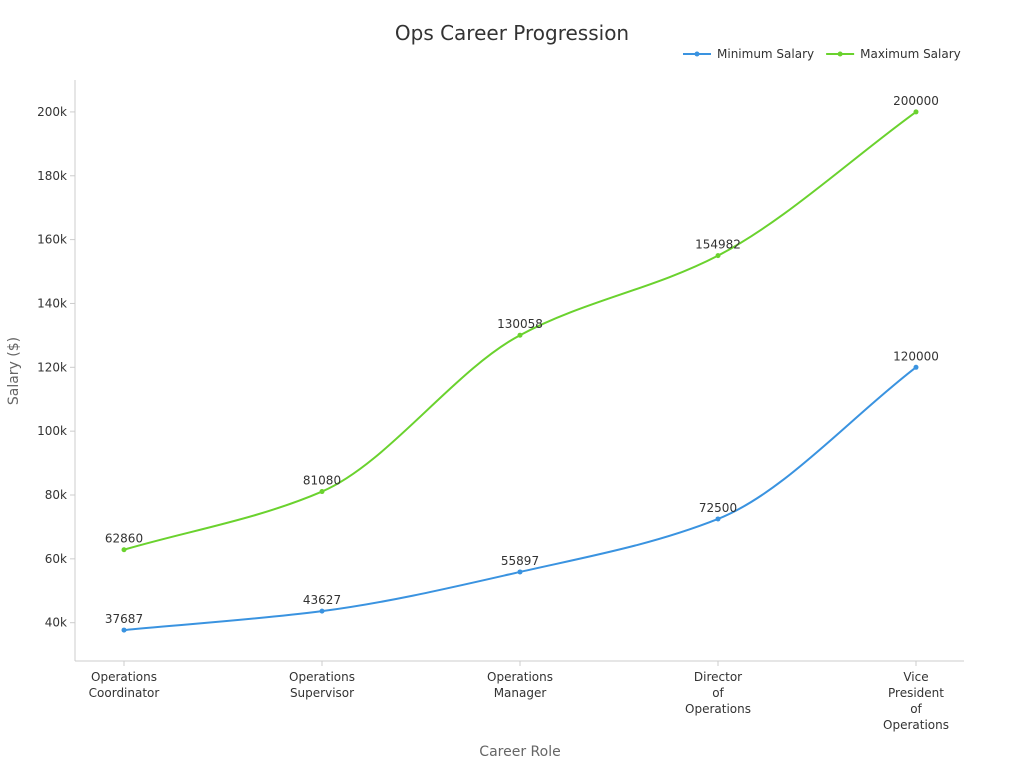 This screenshot has width=1024, height=768. What do you see at coordinates (916, 356) in the screenshot?
I see `minimum-salary-data-label: 120000` at bounding box center [916, 356].